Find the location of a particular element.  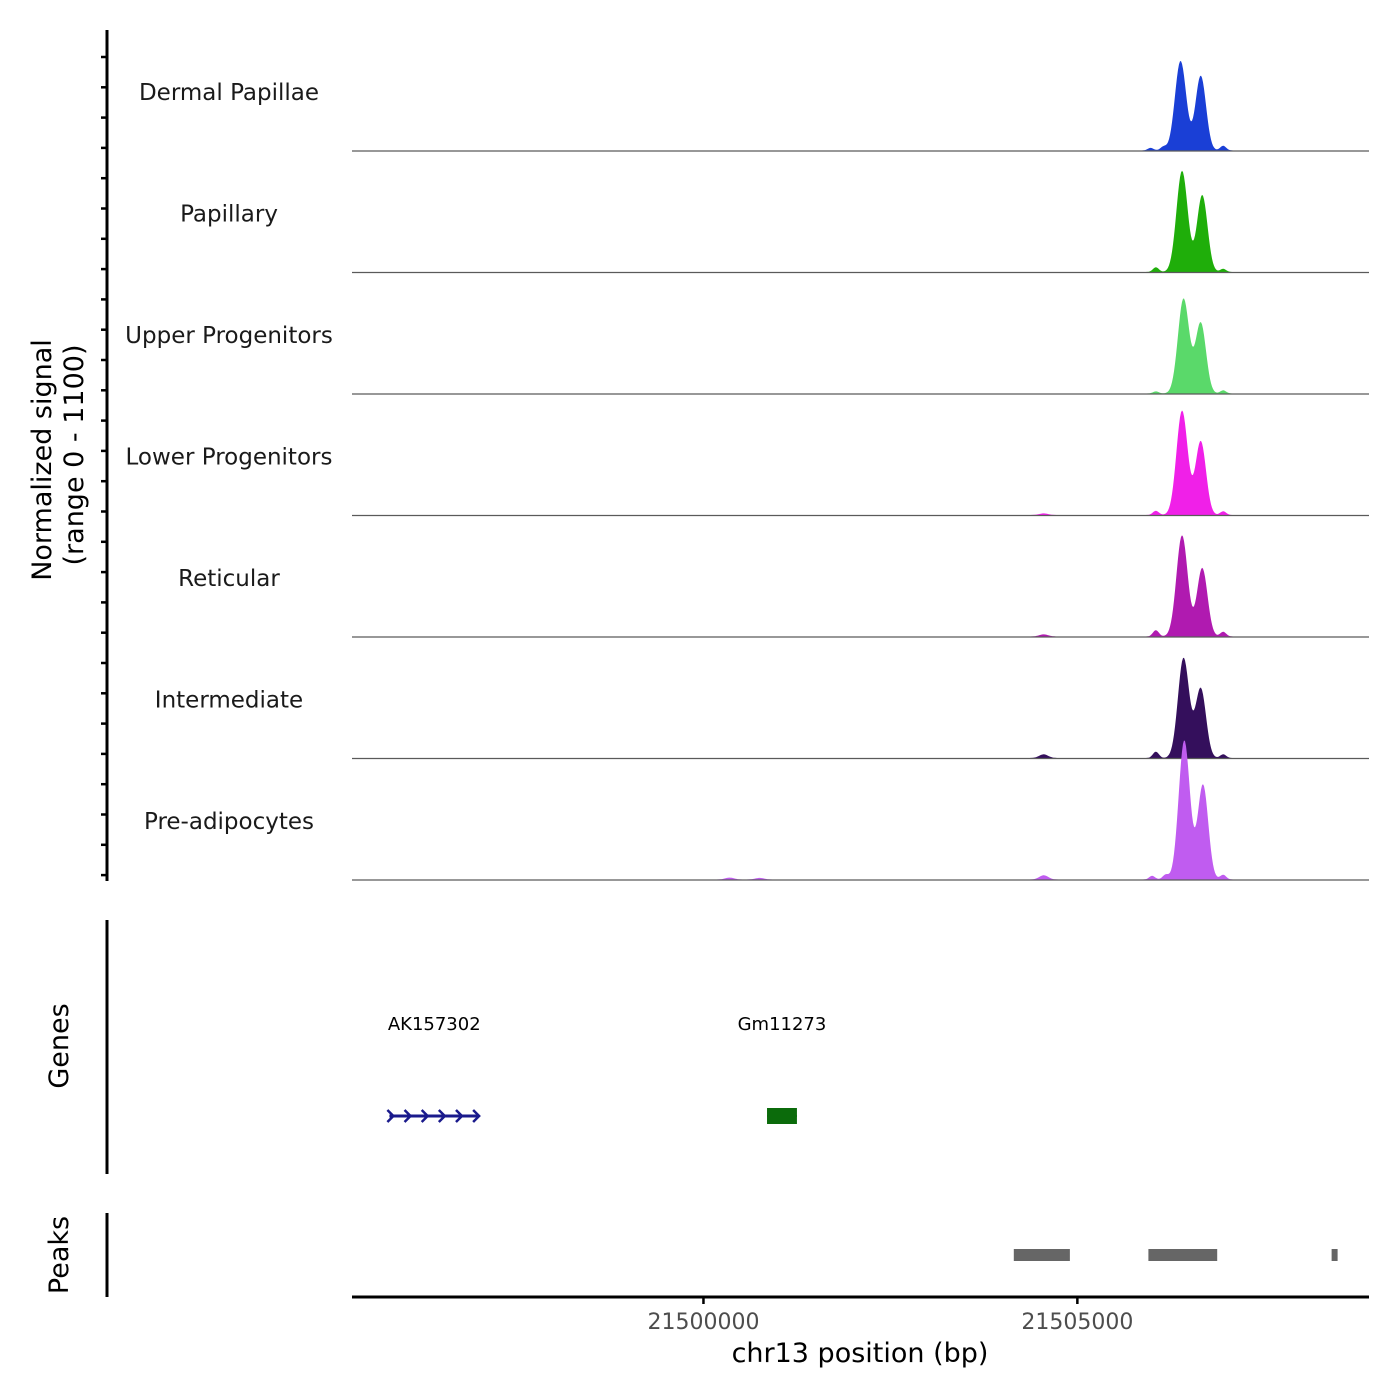

x-tick-label-1: 21505000 is located at coordinates (1077, 1322).